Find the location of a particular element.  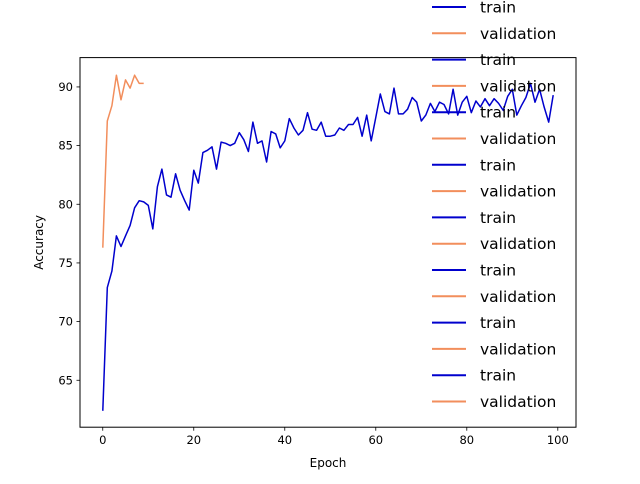

y-axis-ticks: 65 70 75 80 85 90 is located at coordinates (69, 233).